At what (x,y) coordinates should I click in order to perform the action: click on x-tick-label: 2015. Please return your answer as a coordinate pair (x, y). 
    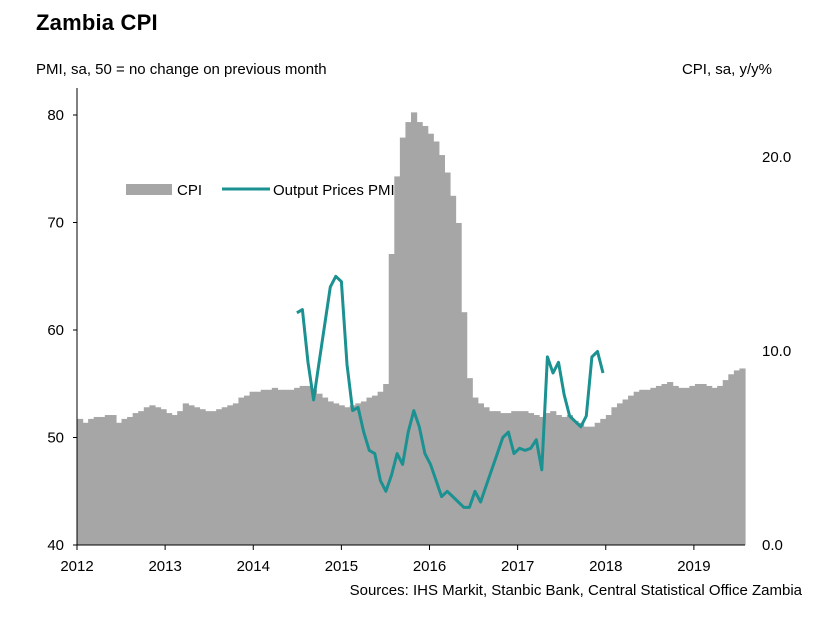
    Looking at the image, I should click on (341, 566).